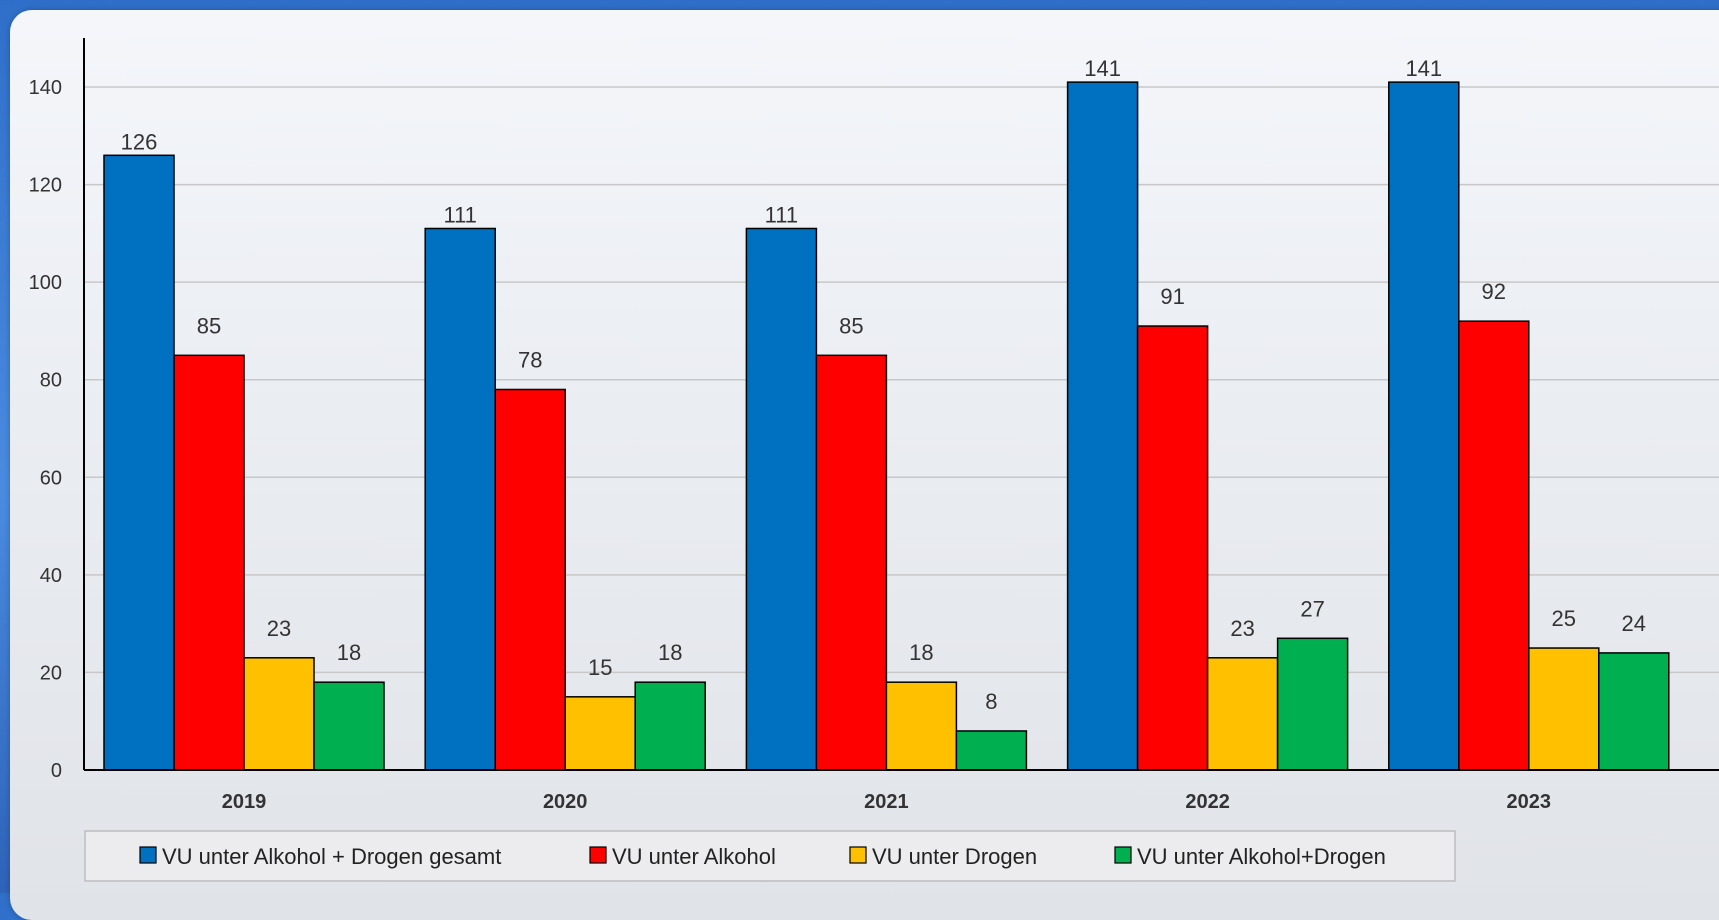 Image resolution: width=1719 pixels, height=920 pixels. What do you see at coordinates (1261, 856) in the screenshot?
I see `legend-label: VU unter Alkohol+Drogen` at bounding box center [1261, 856].